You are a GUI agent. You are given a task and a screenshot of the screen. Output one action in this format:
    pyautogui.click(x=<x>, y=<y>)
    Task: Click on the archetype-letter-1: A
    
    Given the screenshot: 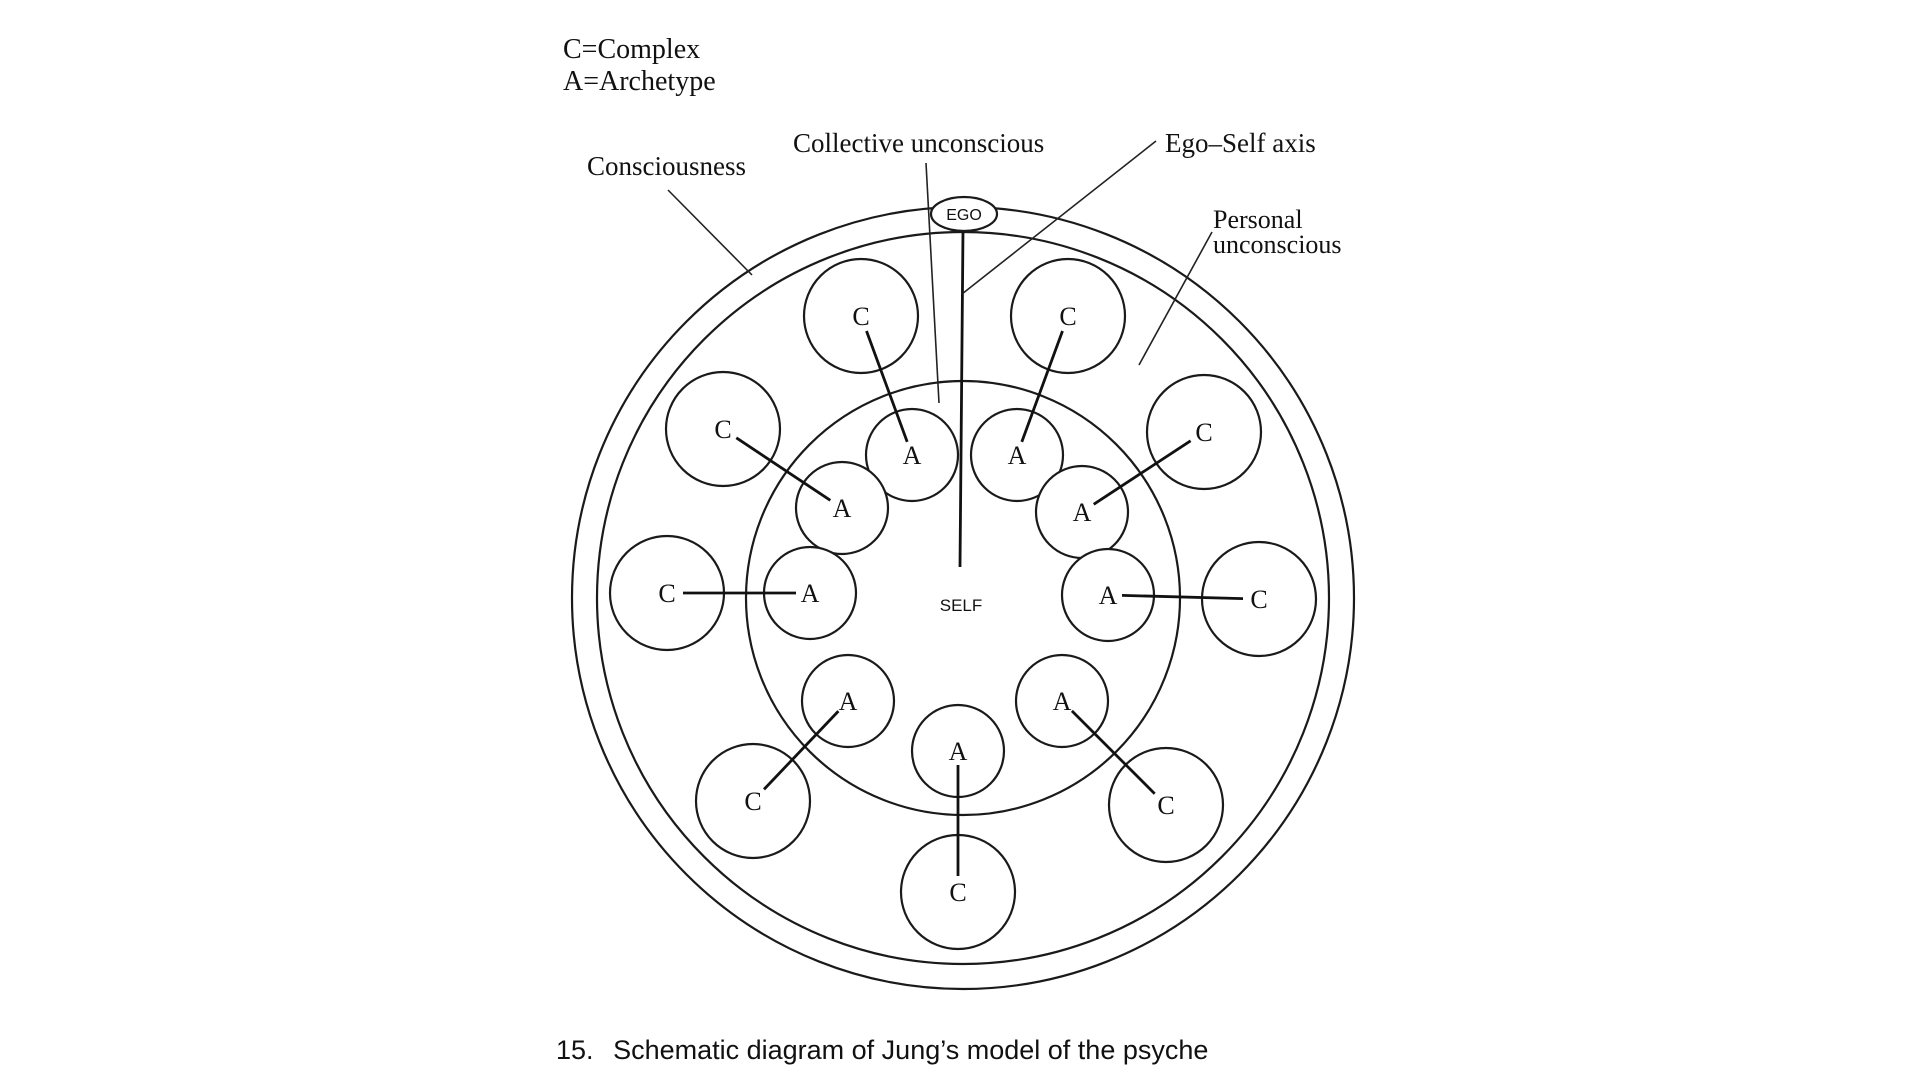 What is the action you would take?
    pyautogui.click(x=912, y=455)
    